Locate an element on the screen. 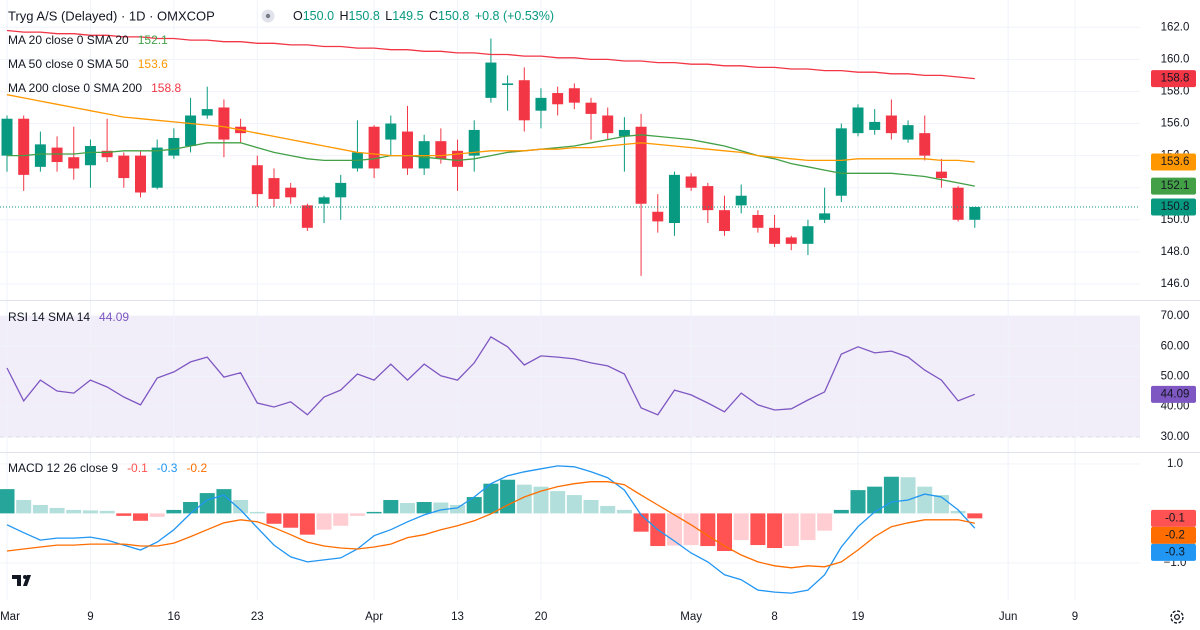 The height and width of the screenshot is (630, 1200). x-tick-label: Jun is located at coordinates (1008, 617).